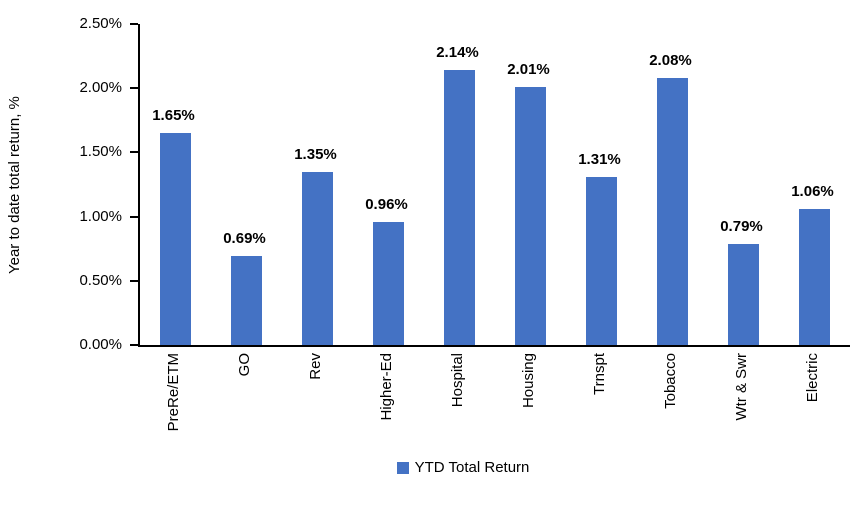  What do you see at coordinates (812, 378) in the screenshot?
I see `x-tick-label: Electric` at bounding box center [812, 378].